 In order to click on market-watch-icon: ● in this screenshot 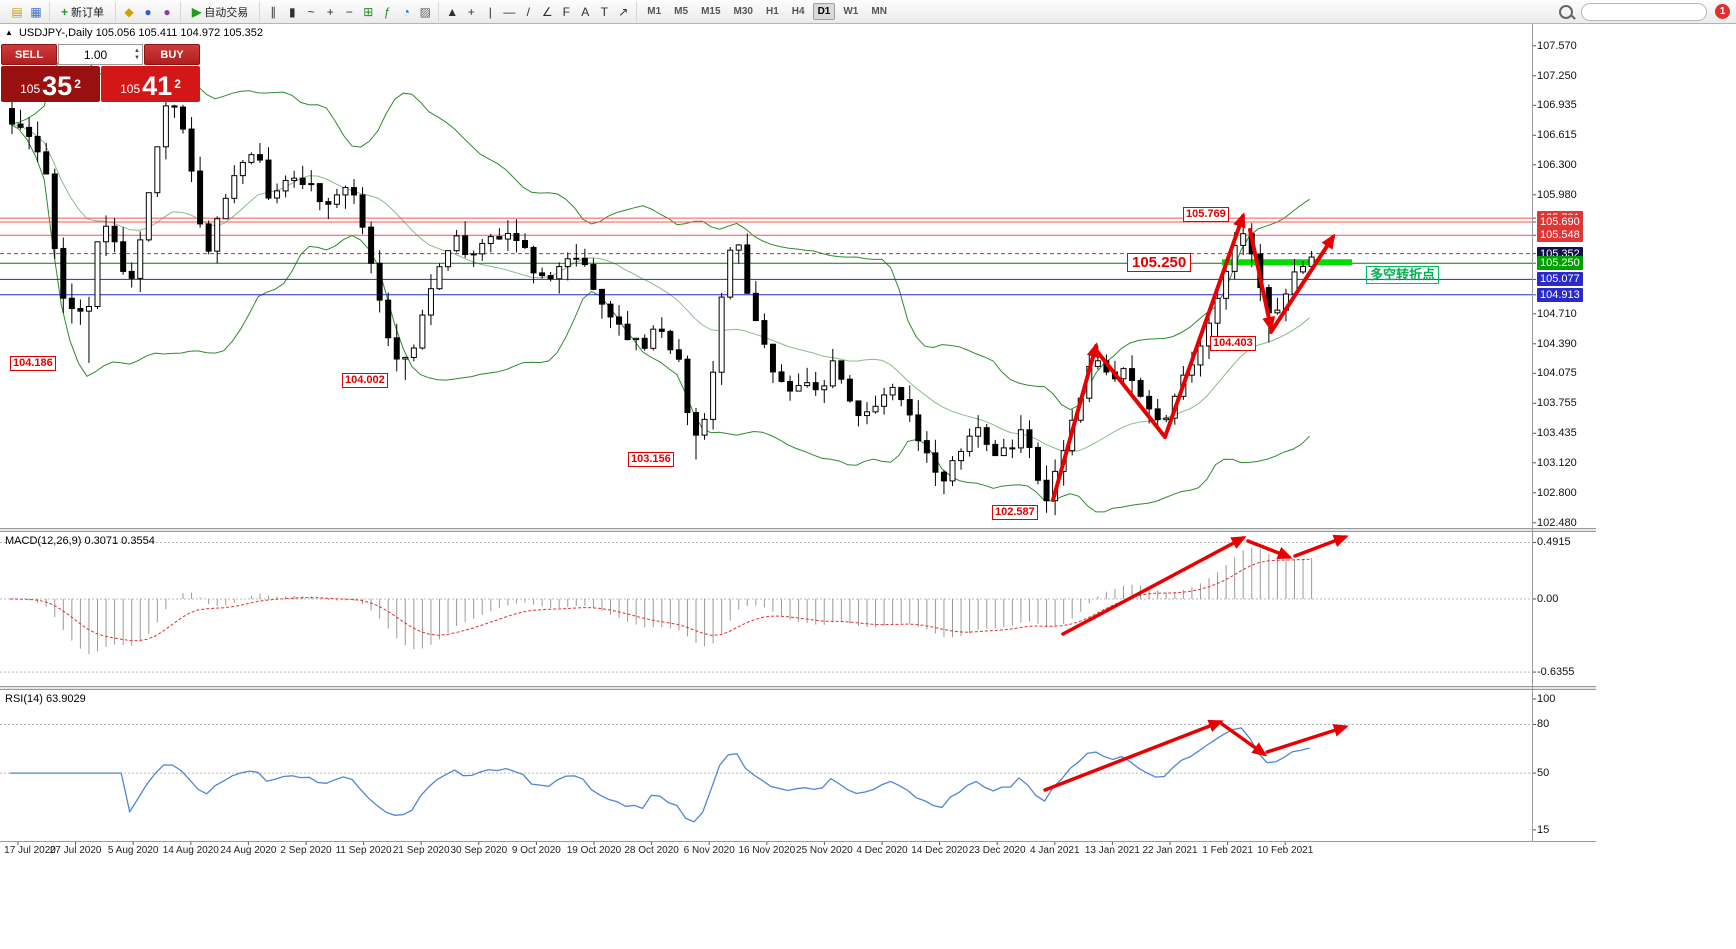, I will do `click(148, 11)`.